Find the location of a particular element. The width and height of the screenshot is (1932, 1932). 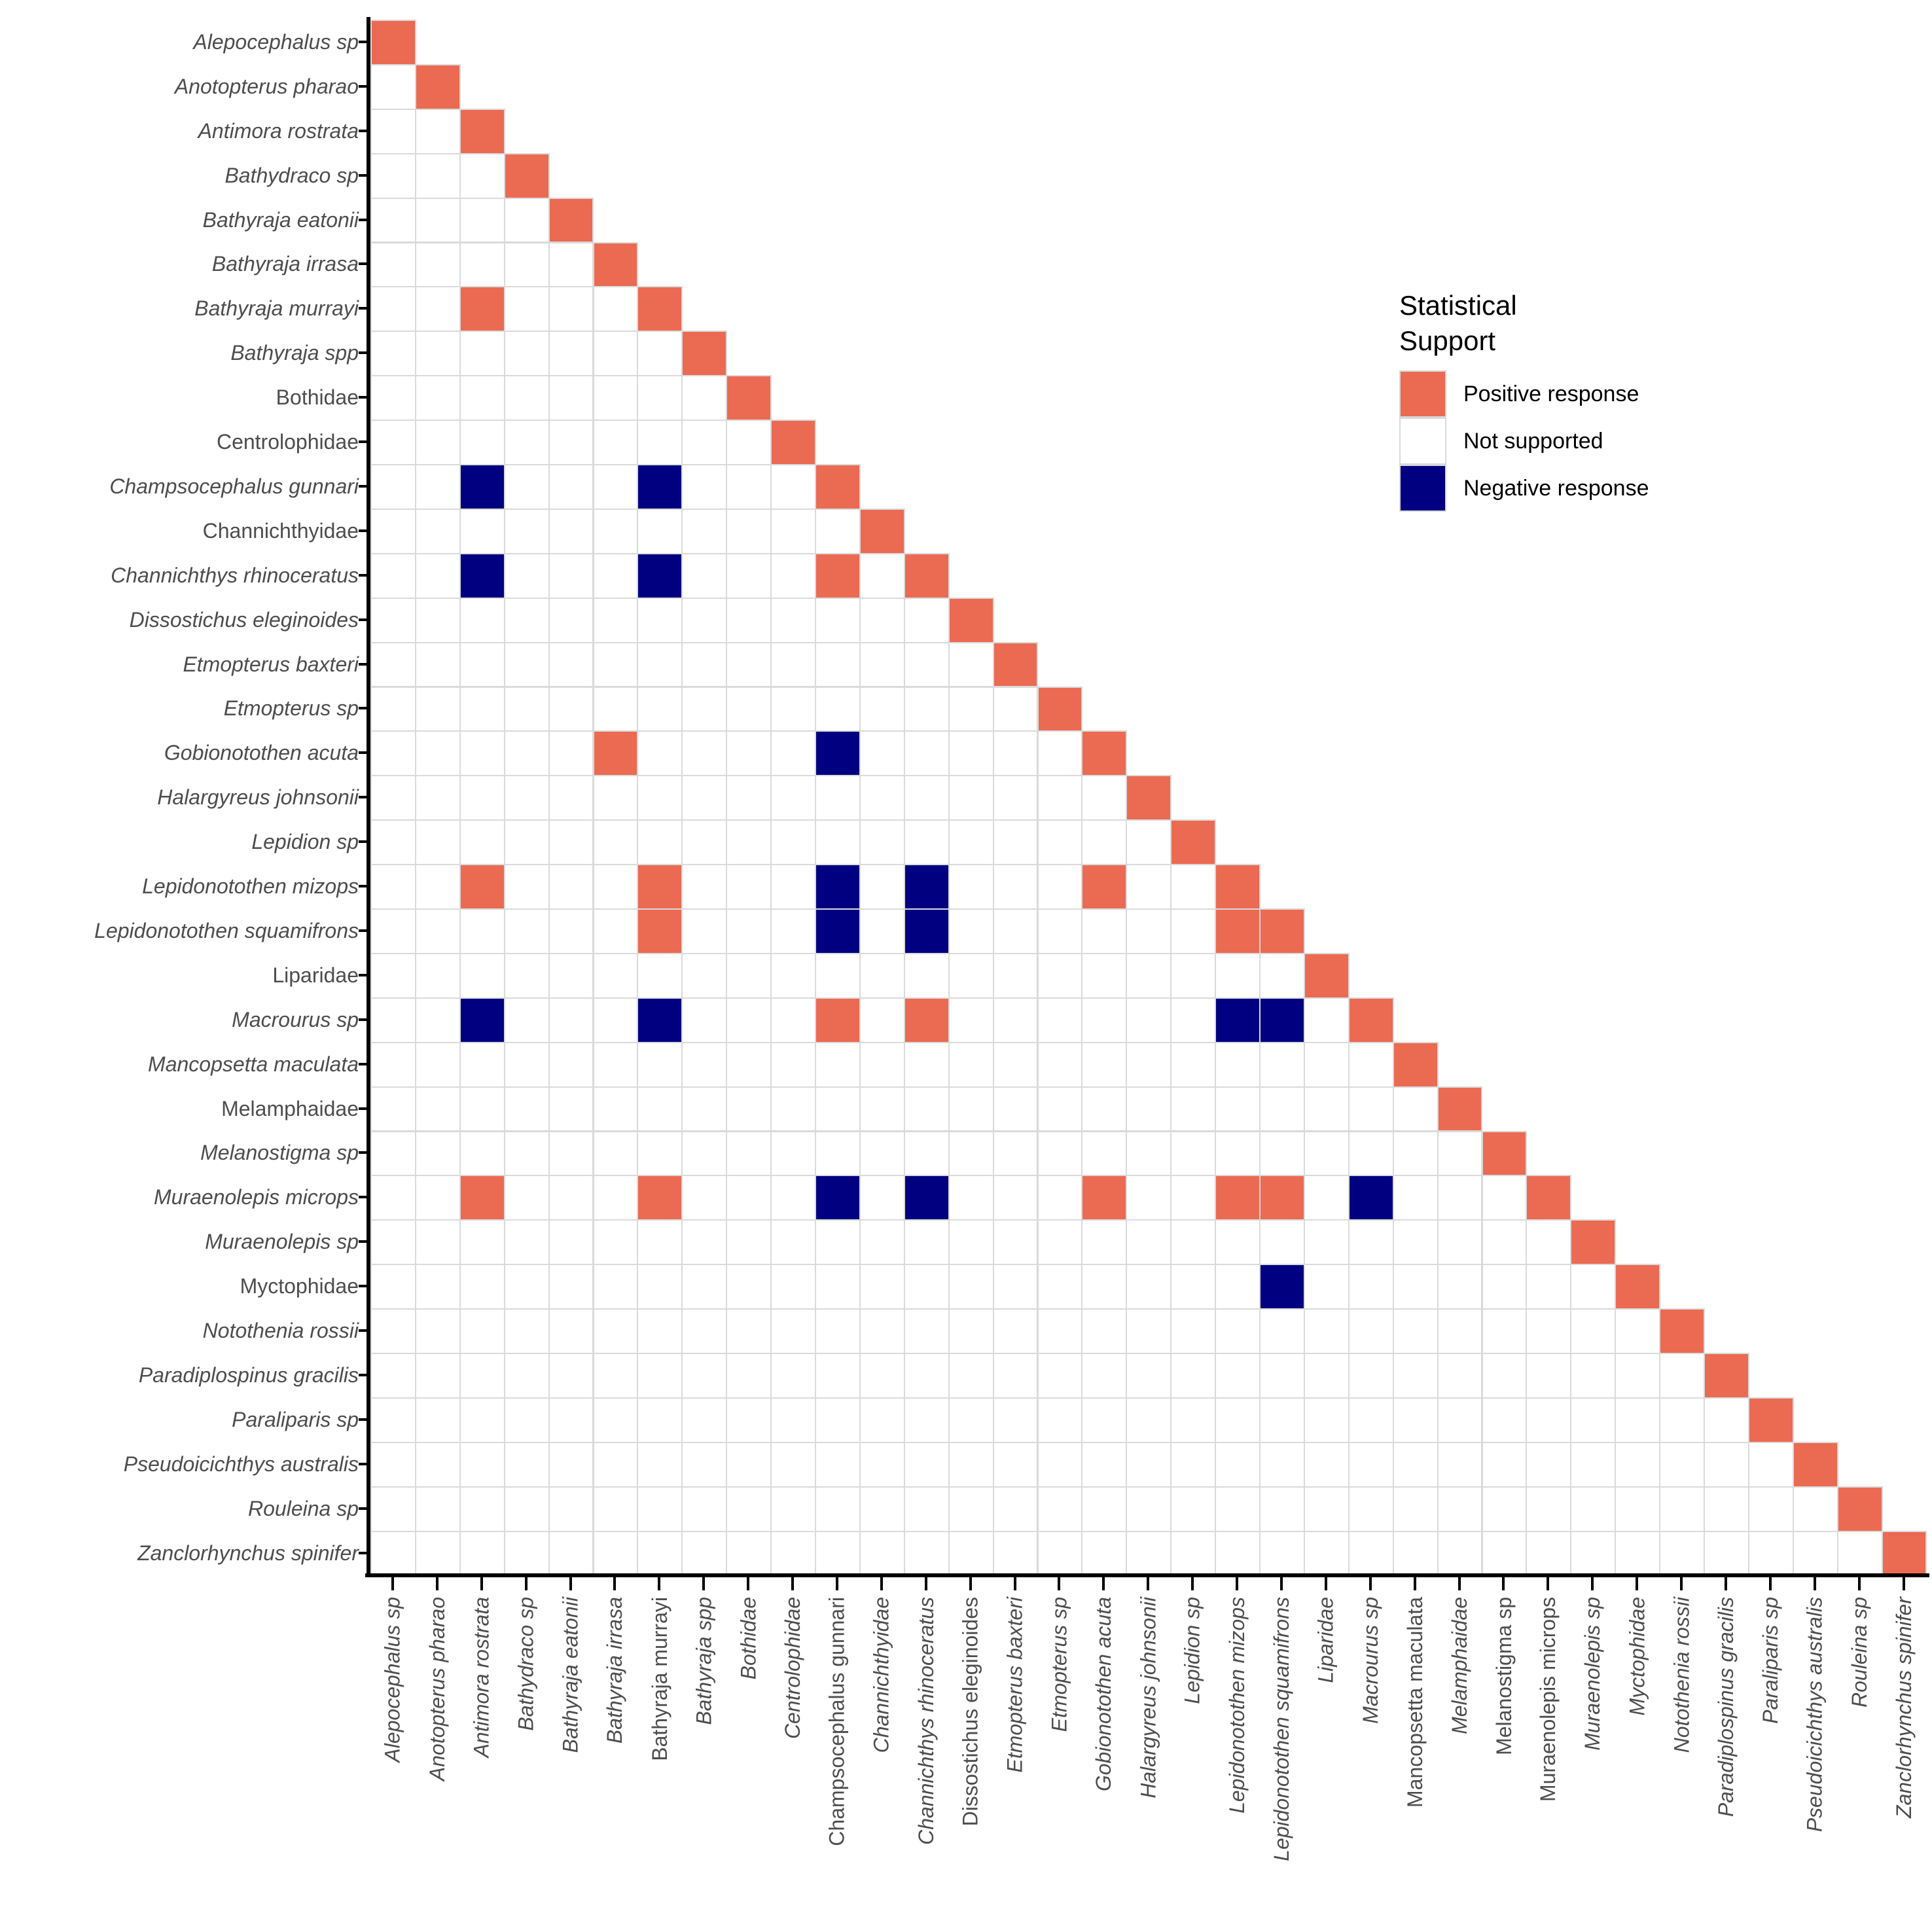

y-axis-label: Melanostigma sp is located at coordinates (279, 1153).